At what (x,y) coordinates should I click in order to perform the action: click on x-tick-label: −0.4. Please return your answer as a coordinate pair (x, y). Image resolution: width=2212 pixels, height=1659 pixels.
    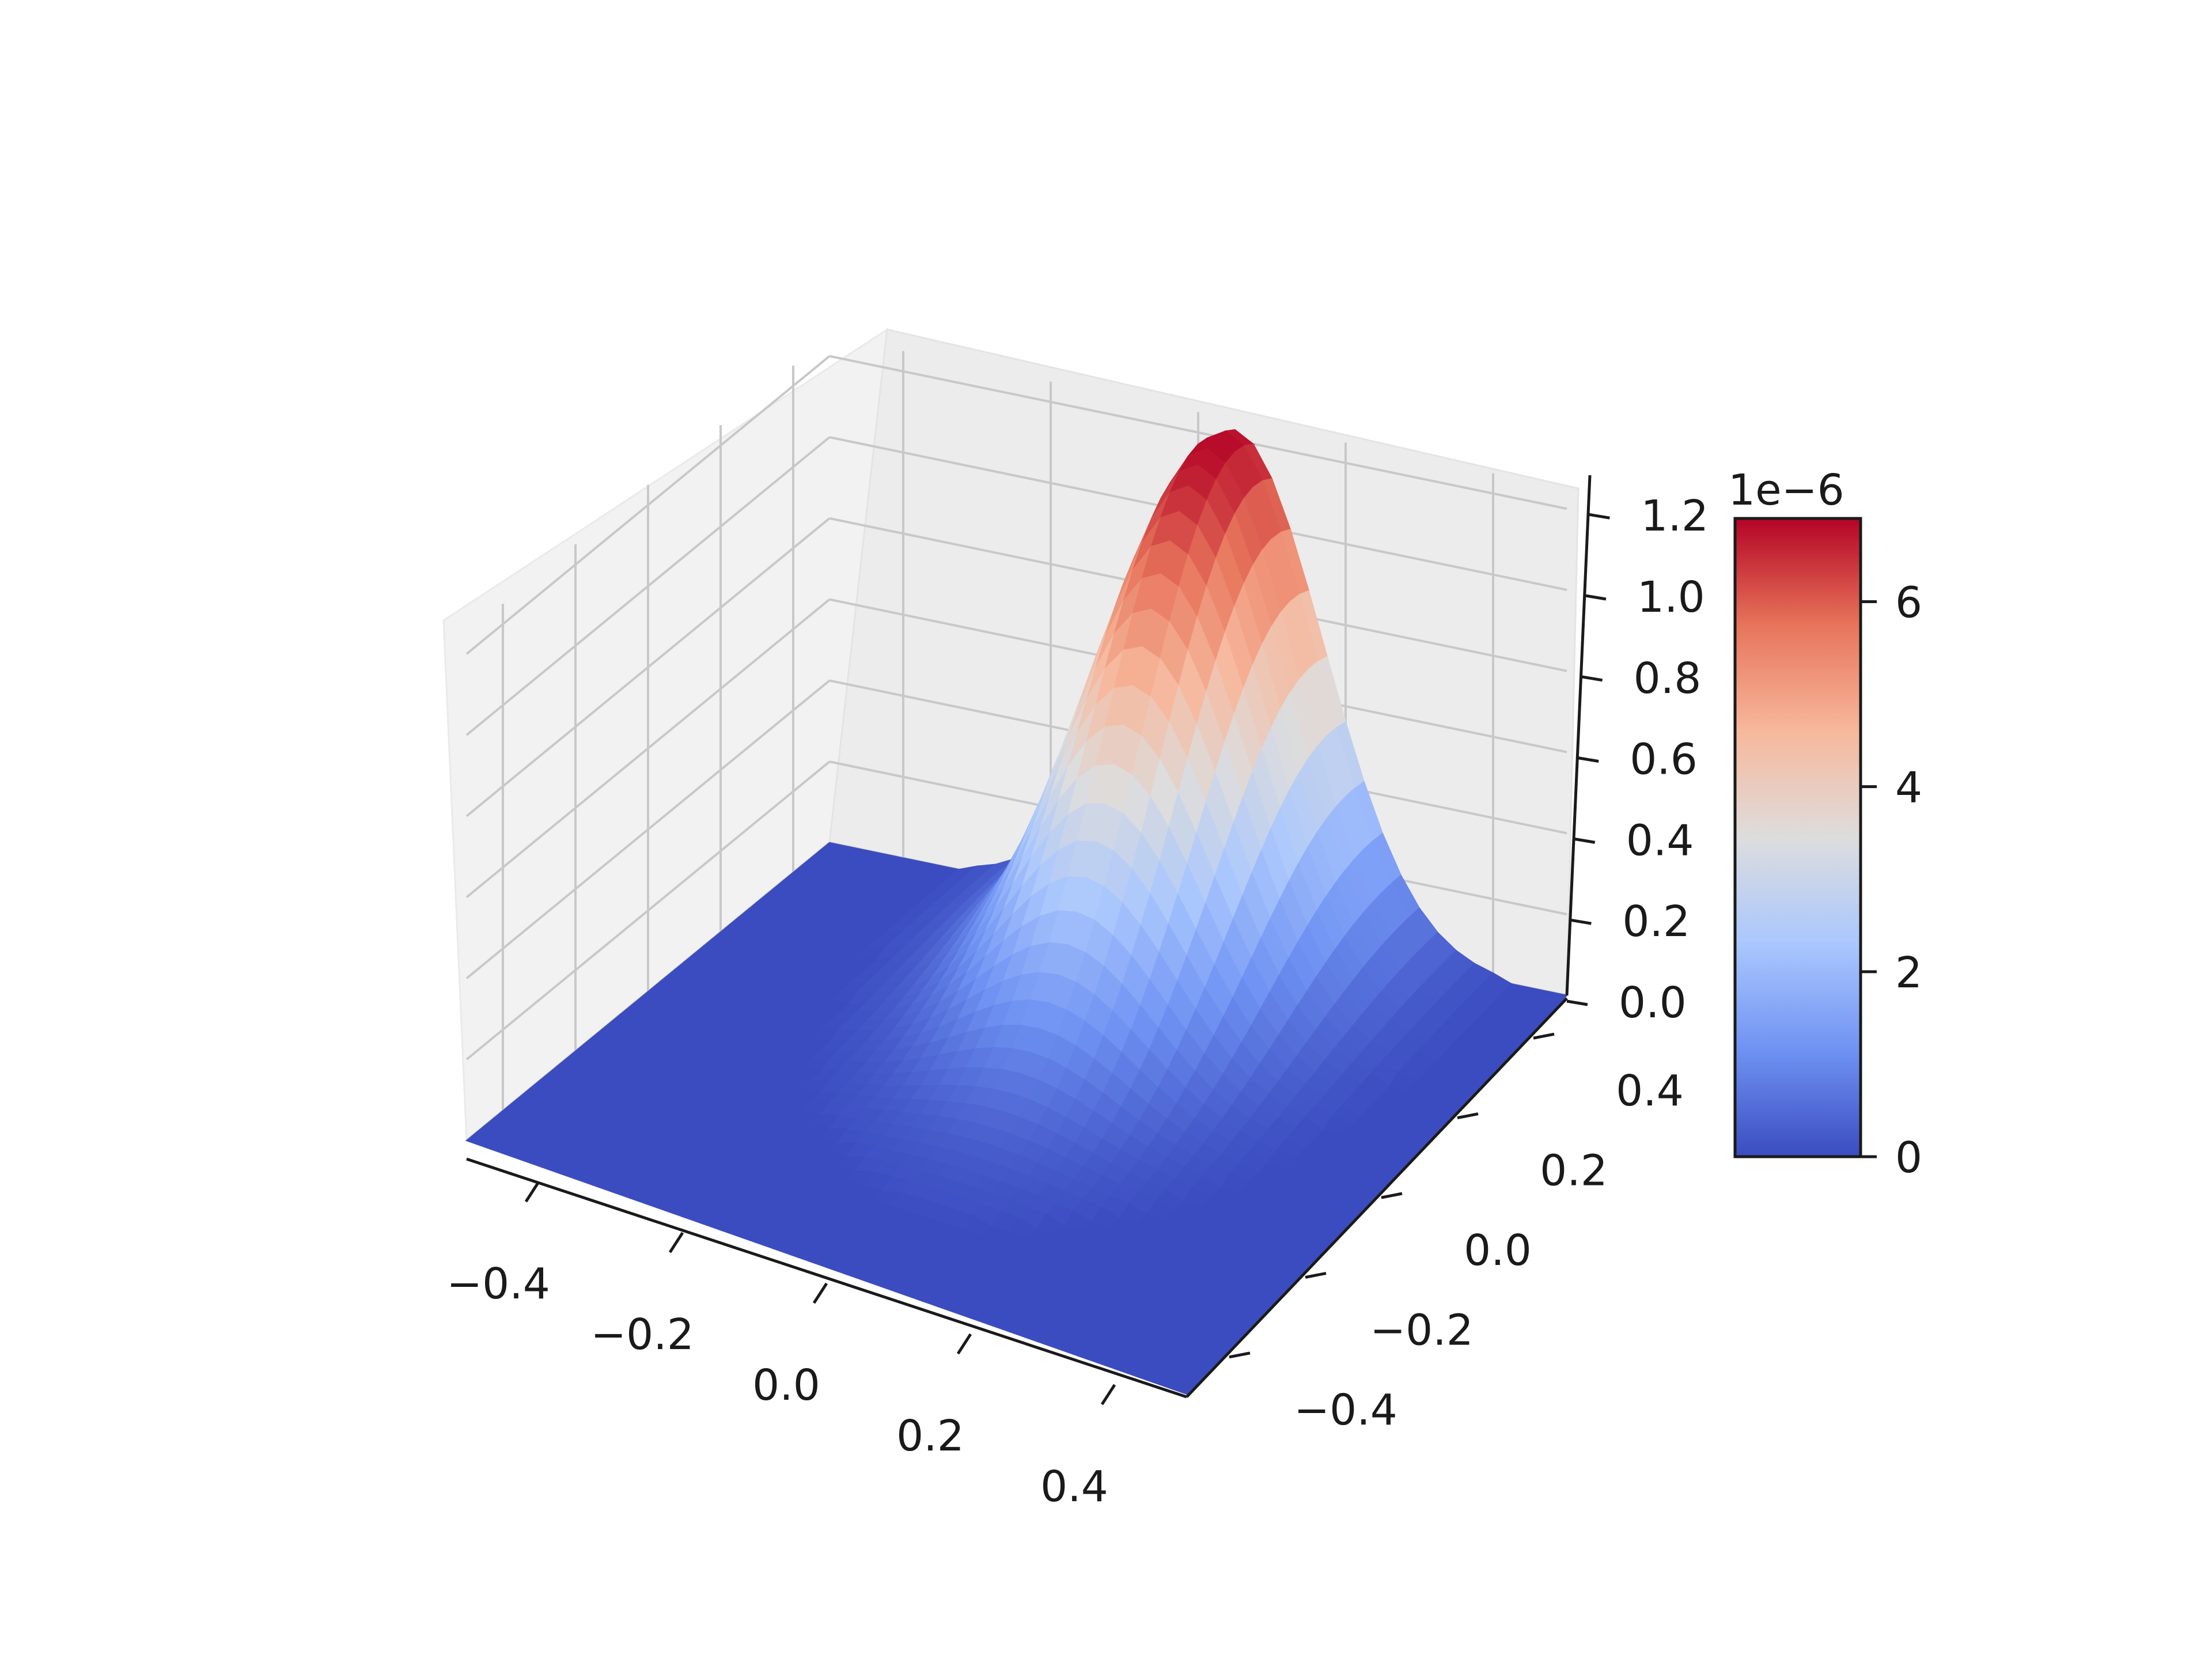
    Looking at the image, I should click on (498, 1284).